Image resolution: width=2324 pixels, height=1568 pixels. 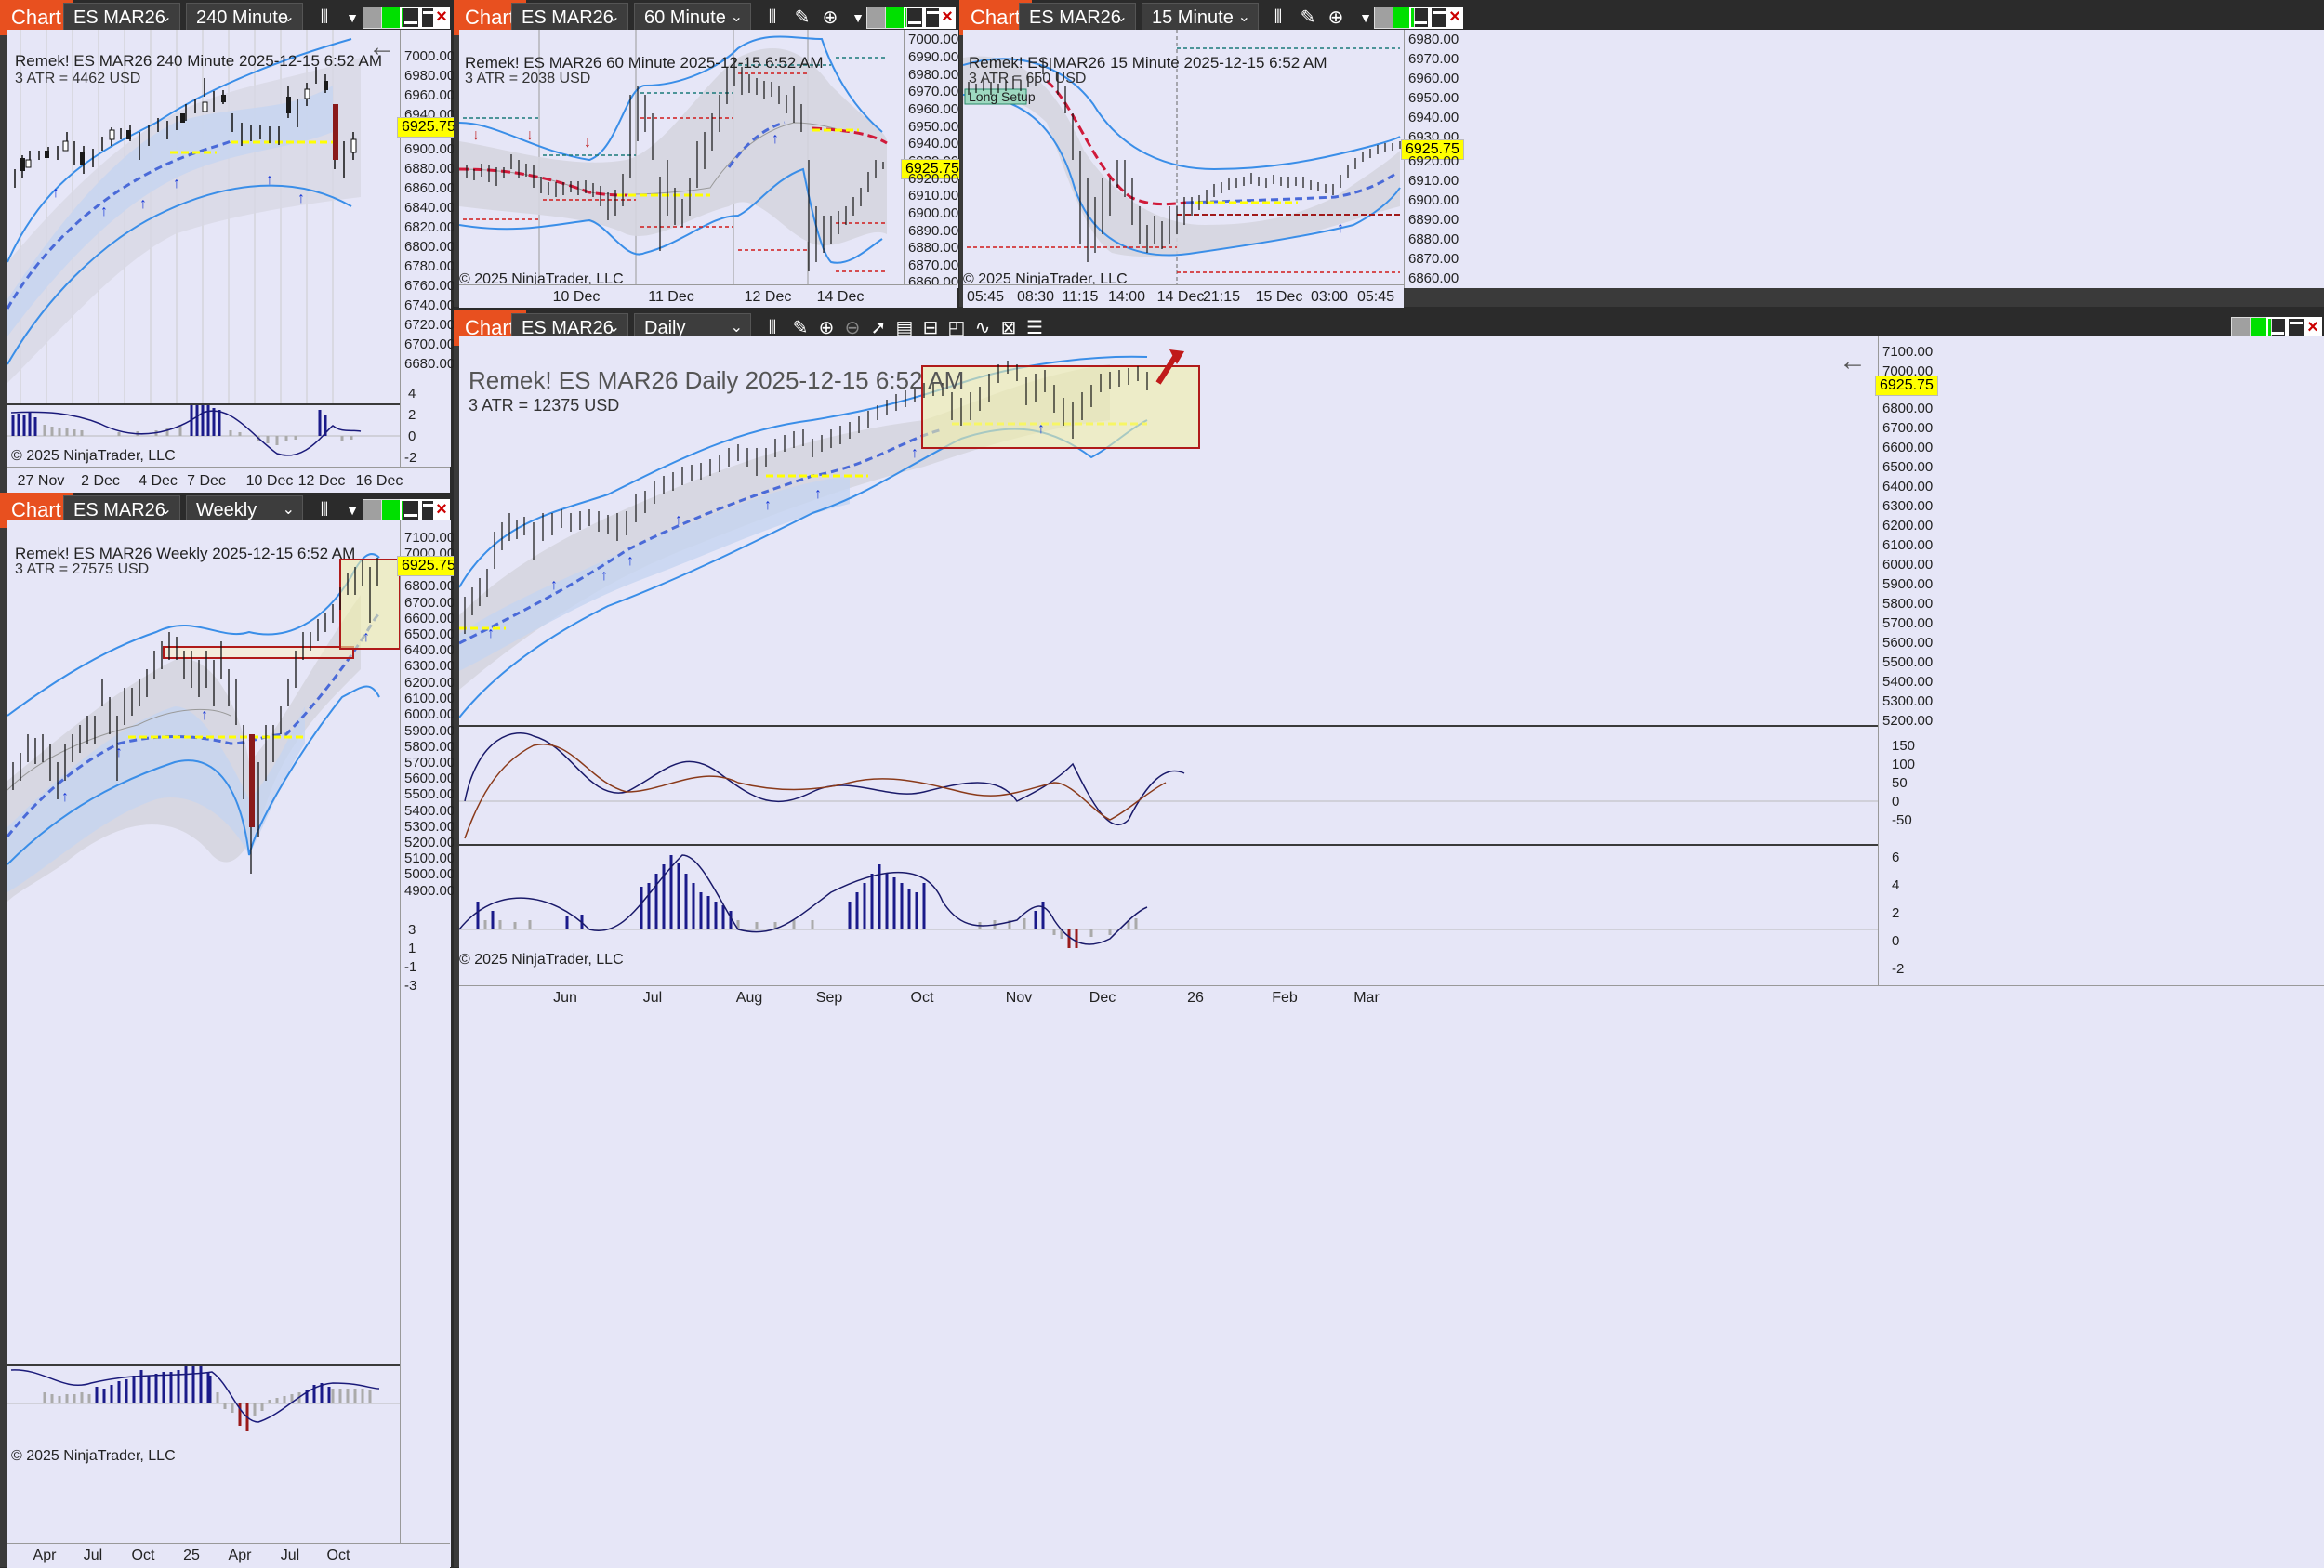 What do you see at coordinates (82, 569) in the screenshot?
I see `atr-label: 3 ATR = 27575 USD` at bounding box center [82, 569].